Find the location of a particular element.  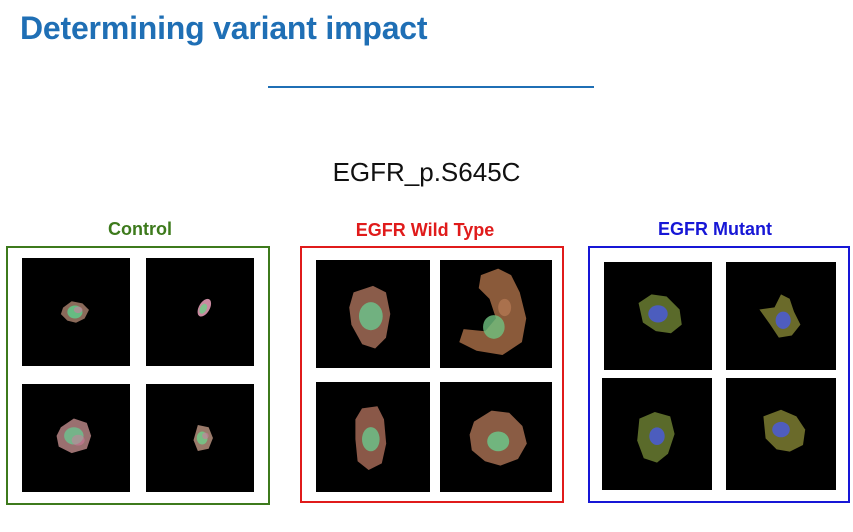

mutant-label: EGFR Mutant is located at coordinates (715, 229).